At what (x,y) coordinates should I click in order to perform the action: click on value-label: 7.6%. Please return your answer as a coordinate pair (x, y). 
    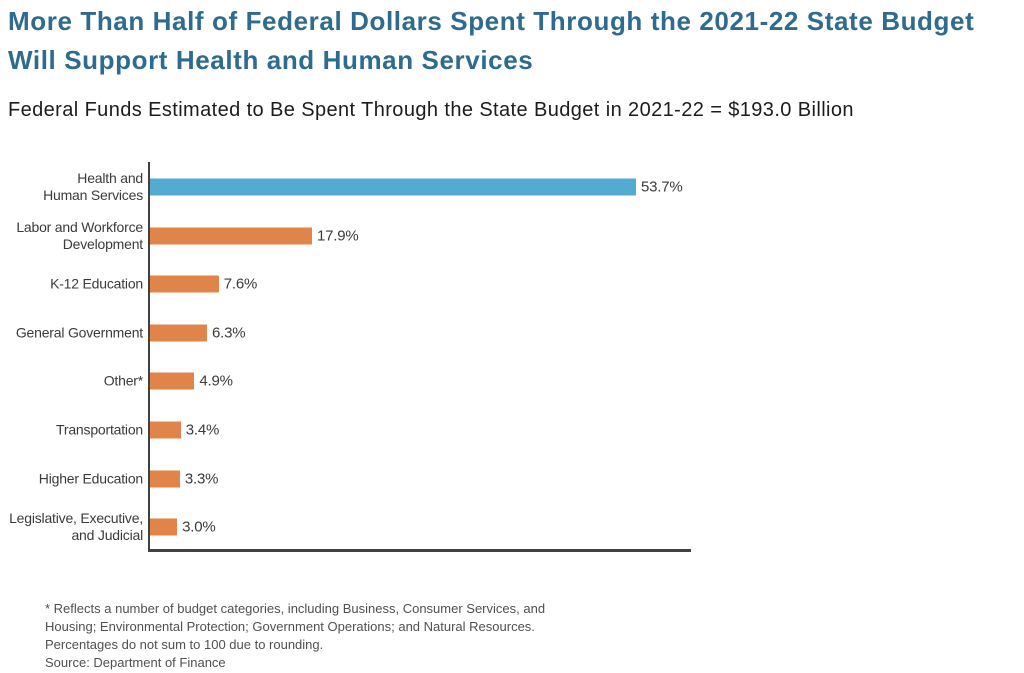
    Looking at the image, I should click on (240, 284).